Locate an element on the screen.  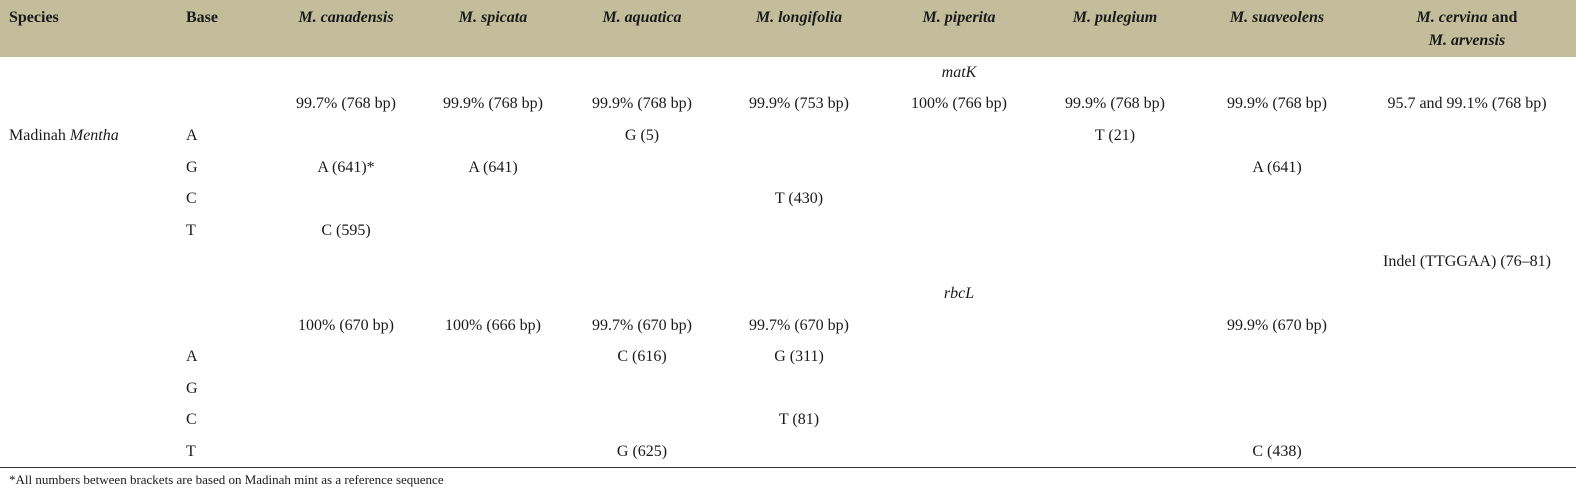
species-genus: Mentha is located at coordinates (94, 135).